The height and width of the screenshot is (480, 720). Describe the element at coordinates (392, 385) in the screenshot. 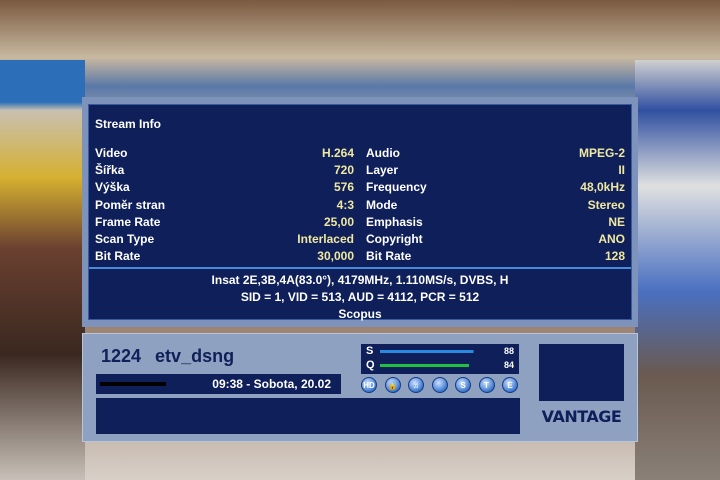

I see `lock-icon: 🔒` at that location.